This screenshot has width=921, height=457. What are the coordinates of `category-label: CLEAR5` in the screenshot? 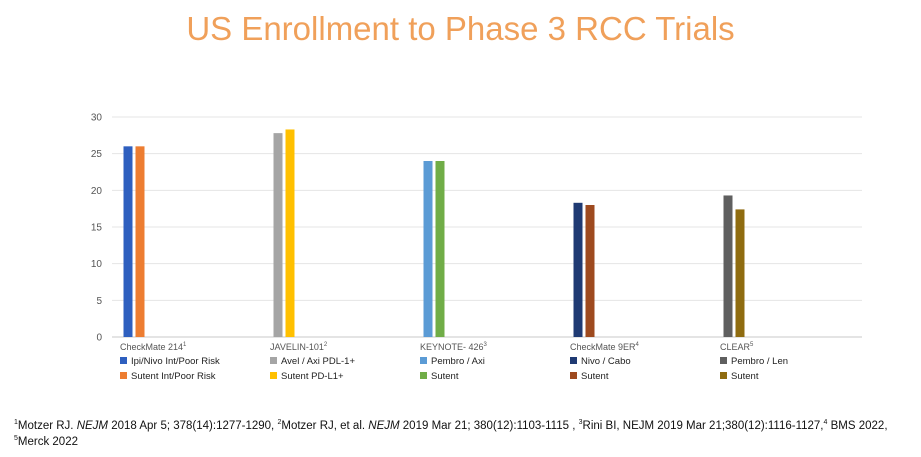 It's located at (737, 347).